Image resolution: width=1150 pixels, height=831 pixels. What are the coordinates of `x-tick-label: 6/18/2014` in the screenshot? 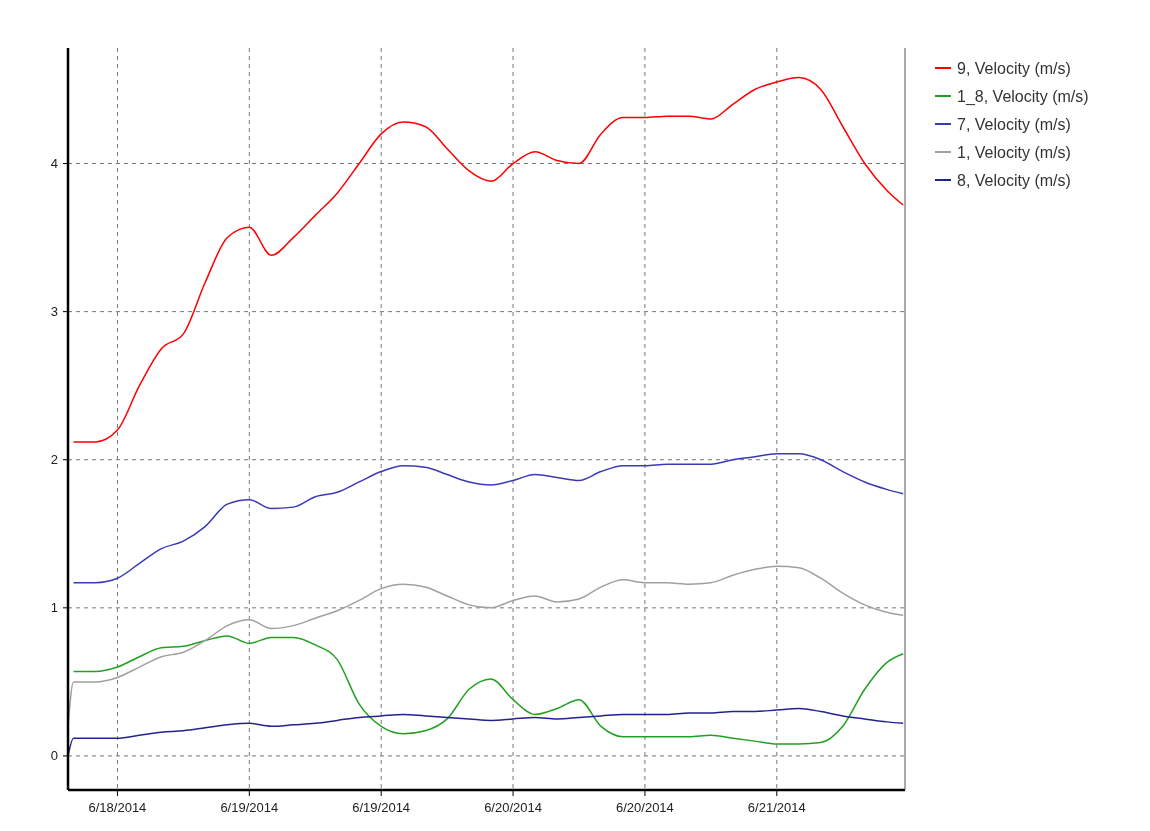 It's located at (117, 807).